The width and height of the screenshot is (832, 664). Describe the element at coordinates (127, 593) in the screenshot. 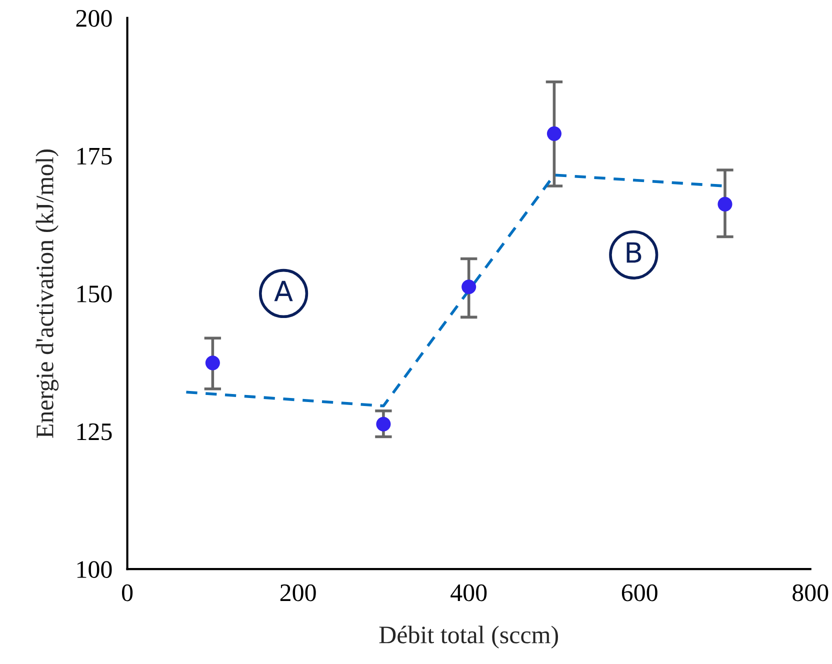

I see `x-tick-label: 0` at that location.